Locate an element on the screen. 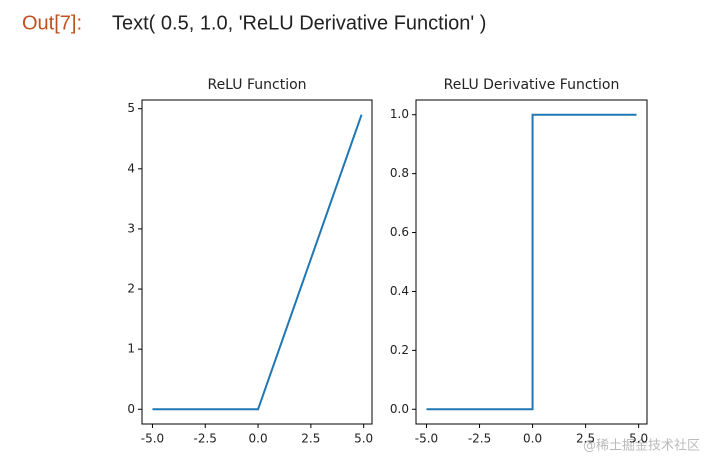 The width and height of the screenshot is (710, 469). y-tick-label: 0 is located at coordinates (131, 409).